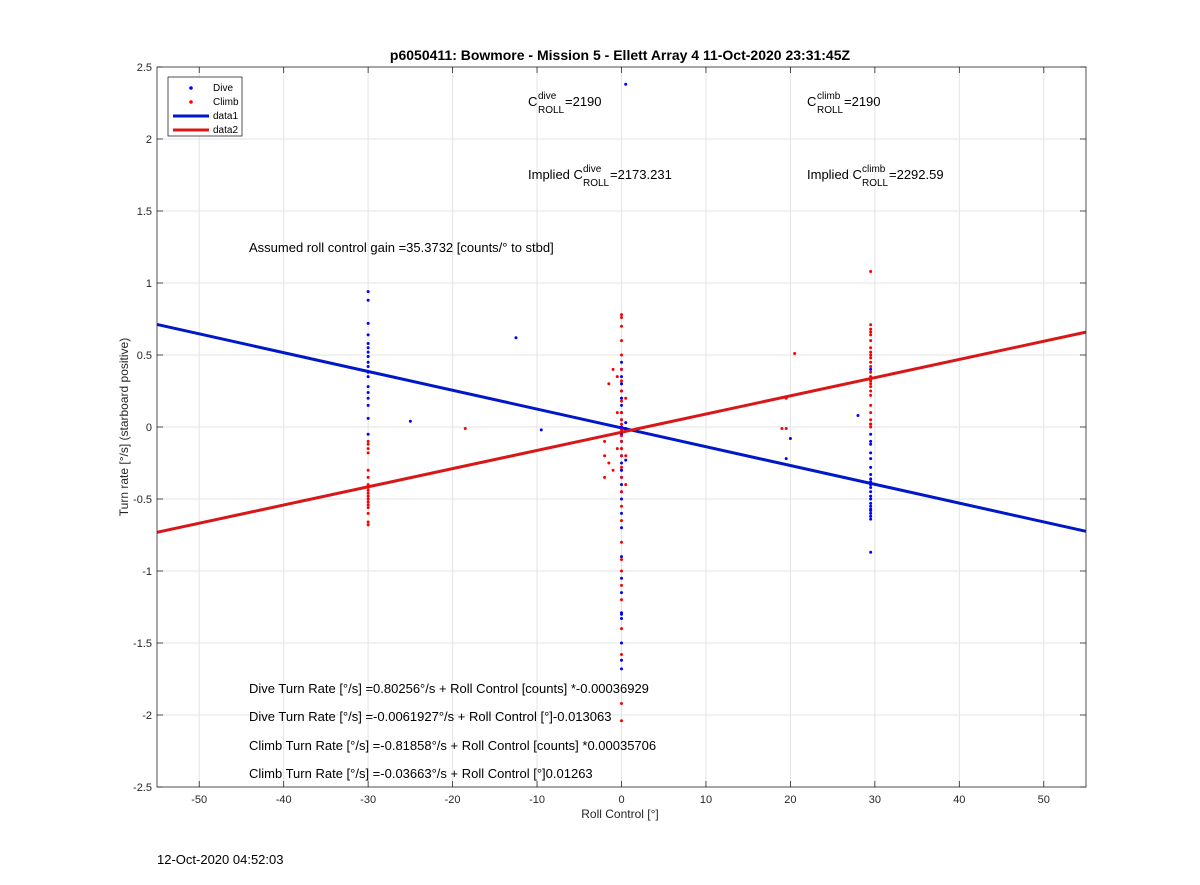 The width and height of the screenshot is (1200, 885). I want to click on x-tick-label: -20, so click(453, 800).